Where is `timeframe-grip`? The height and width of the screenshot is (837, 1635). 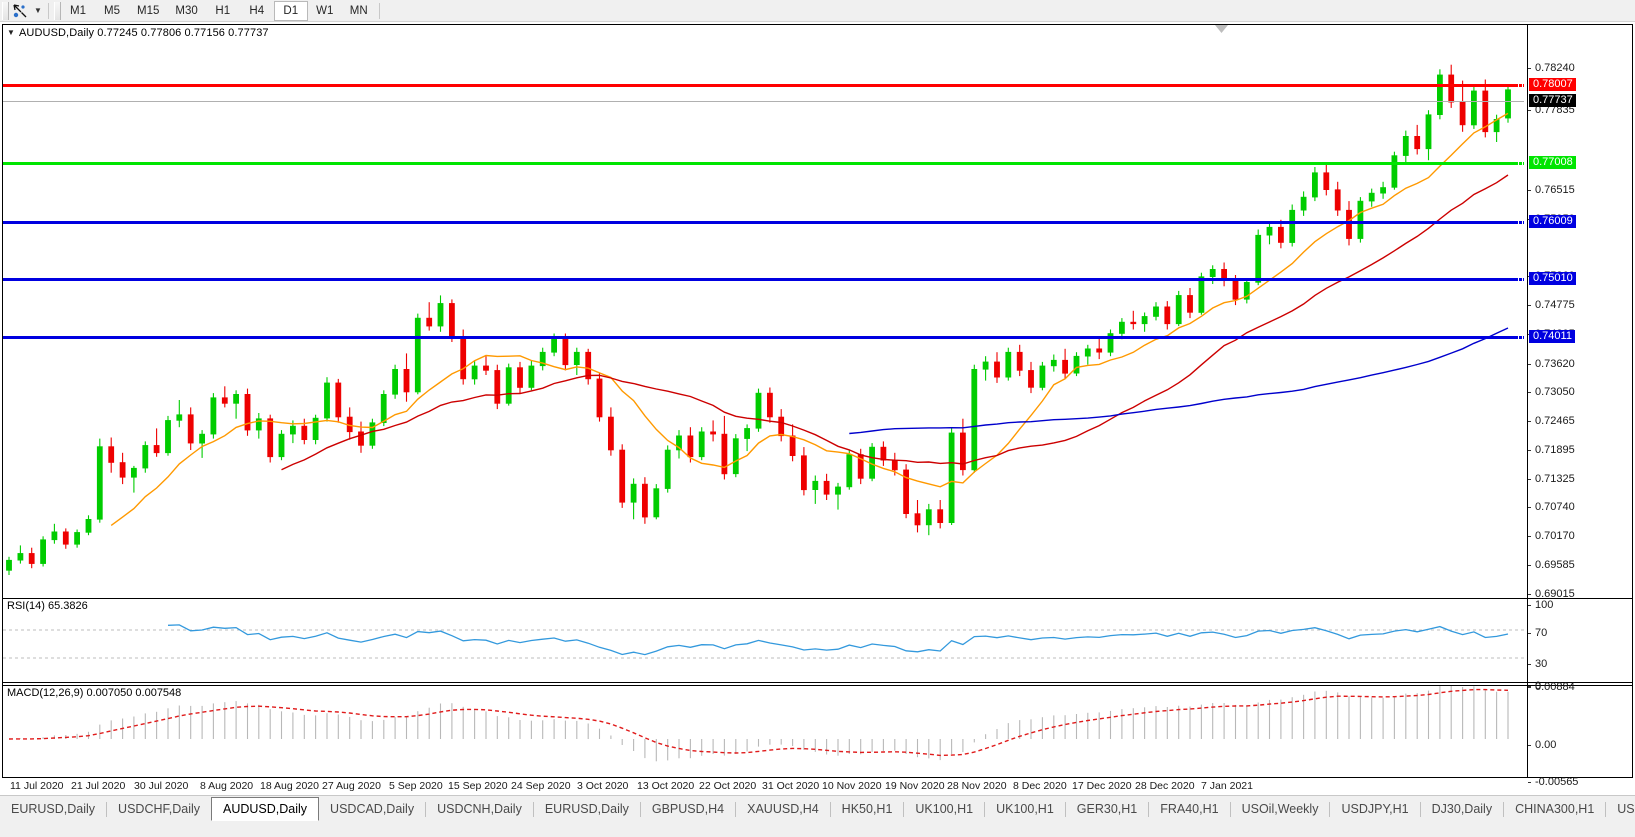
timeframe-grip is located at coordinates (57, 10).